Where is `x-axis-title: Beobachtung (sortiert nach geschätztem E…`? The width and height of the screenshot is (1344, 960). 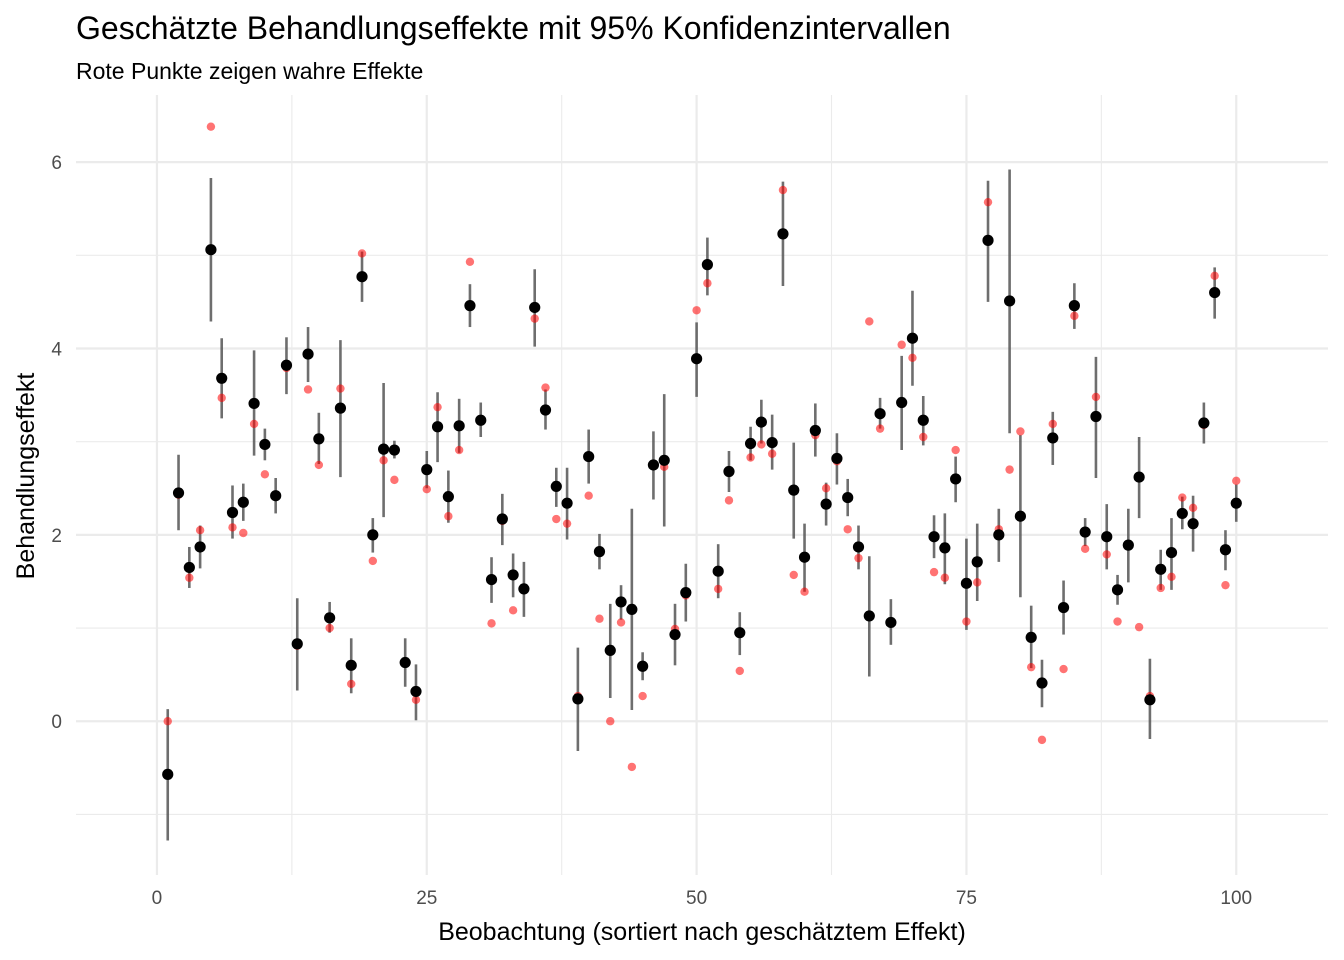 x-axis-title: Beobachtung (sortiert nach geschätztem E… is located at coordinates (702, 932).